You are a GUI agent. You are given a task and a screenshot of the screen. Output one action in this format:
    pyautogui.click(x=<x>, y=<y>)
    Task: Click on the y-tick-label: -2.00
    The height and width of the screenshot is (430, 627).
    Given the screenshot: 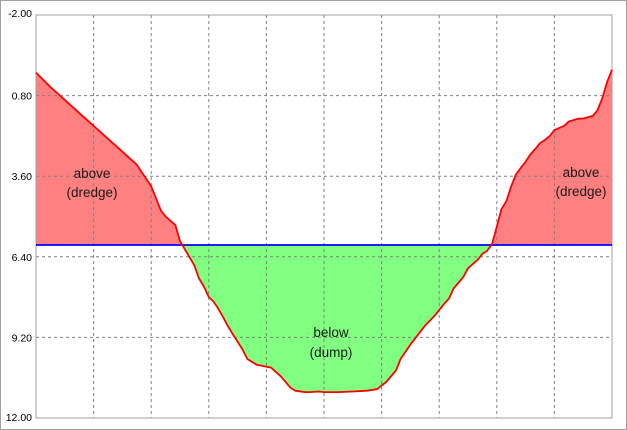 What is the action you would take?
    pyautogui.click(x=20, y=14)
    